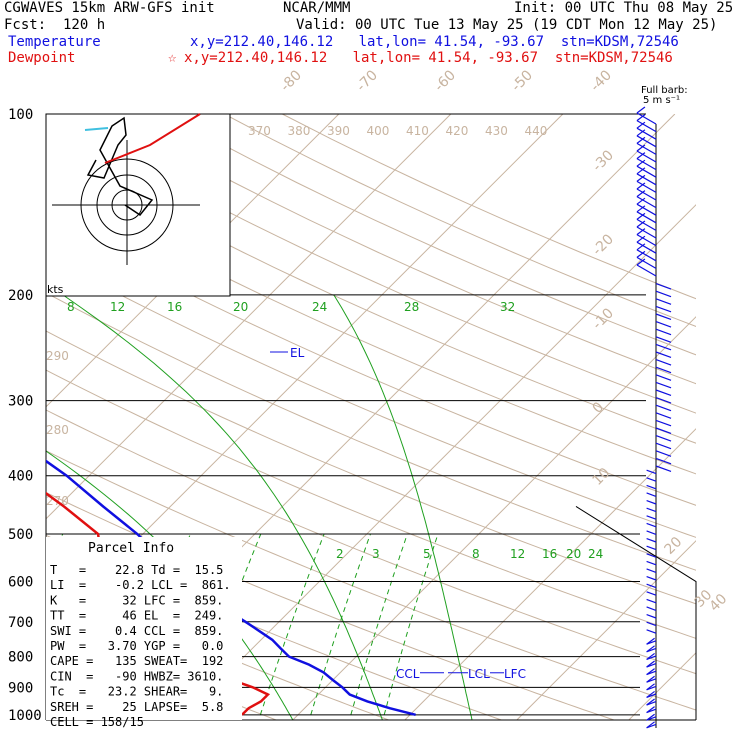 This screenshot has height=740, width=740. Describe the element at coordinates (138, 205) in the screenshot. I see `hodograph: kts` at that location.